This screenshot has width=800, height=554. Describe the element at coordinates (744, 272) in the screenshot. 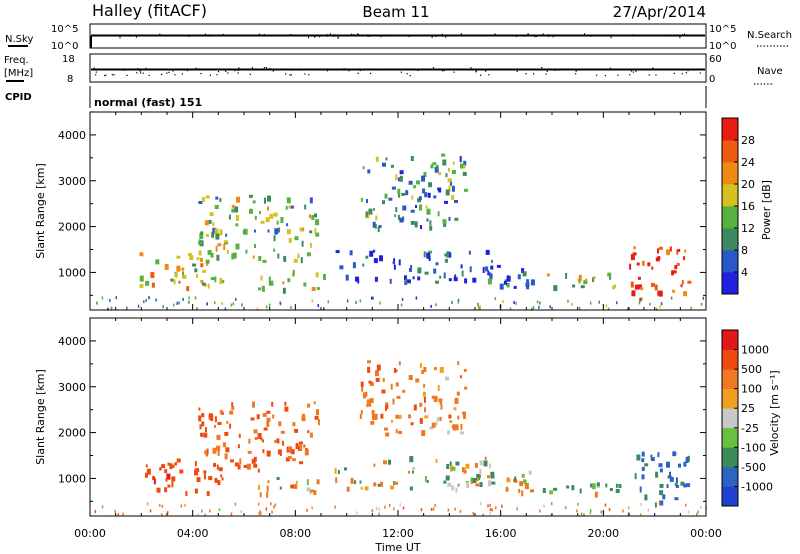

I see `colorbar-tick-label: 4` at that location.